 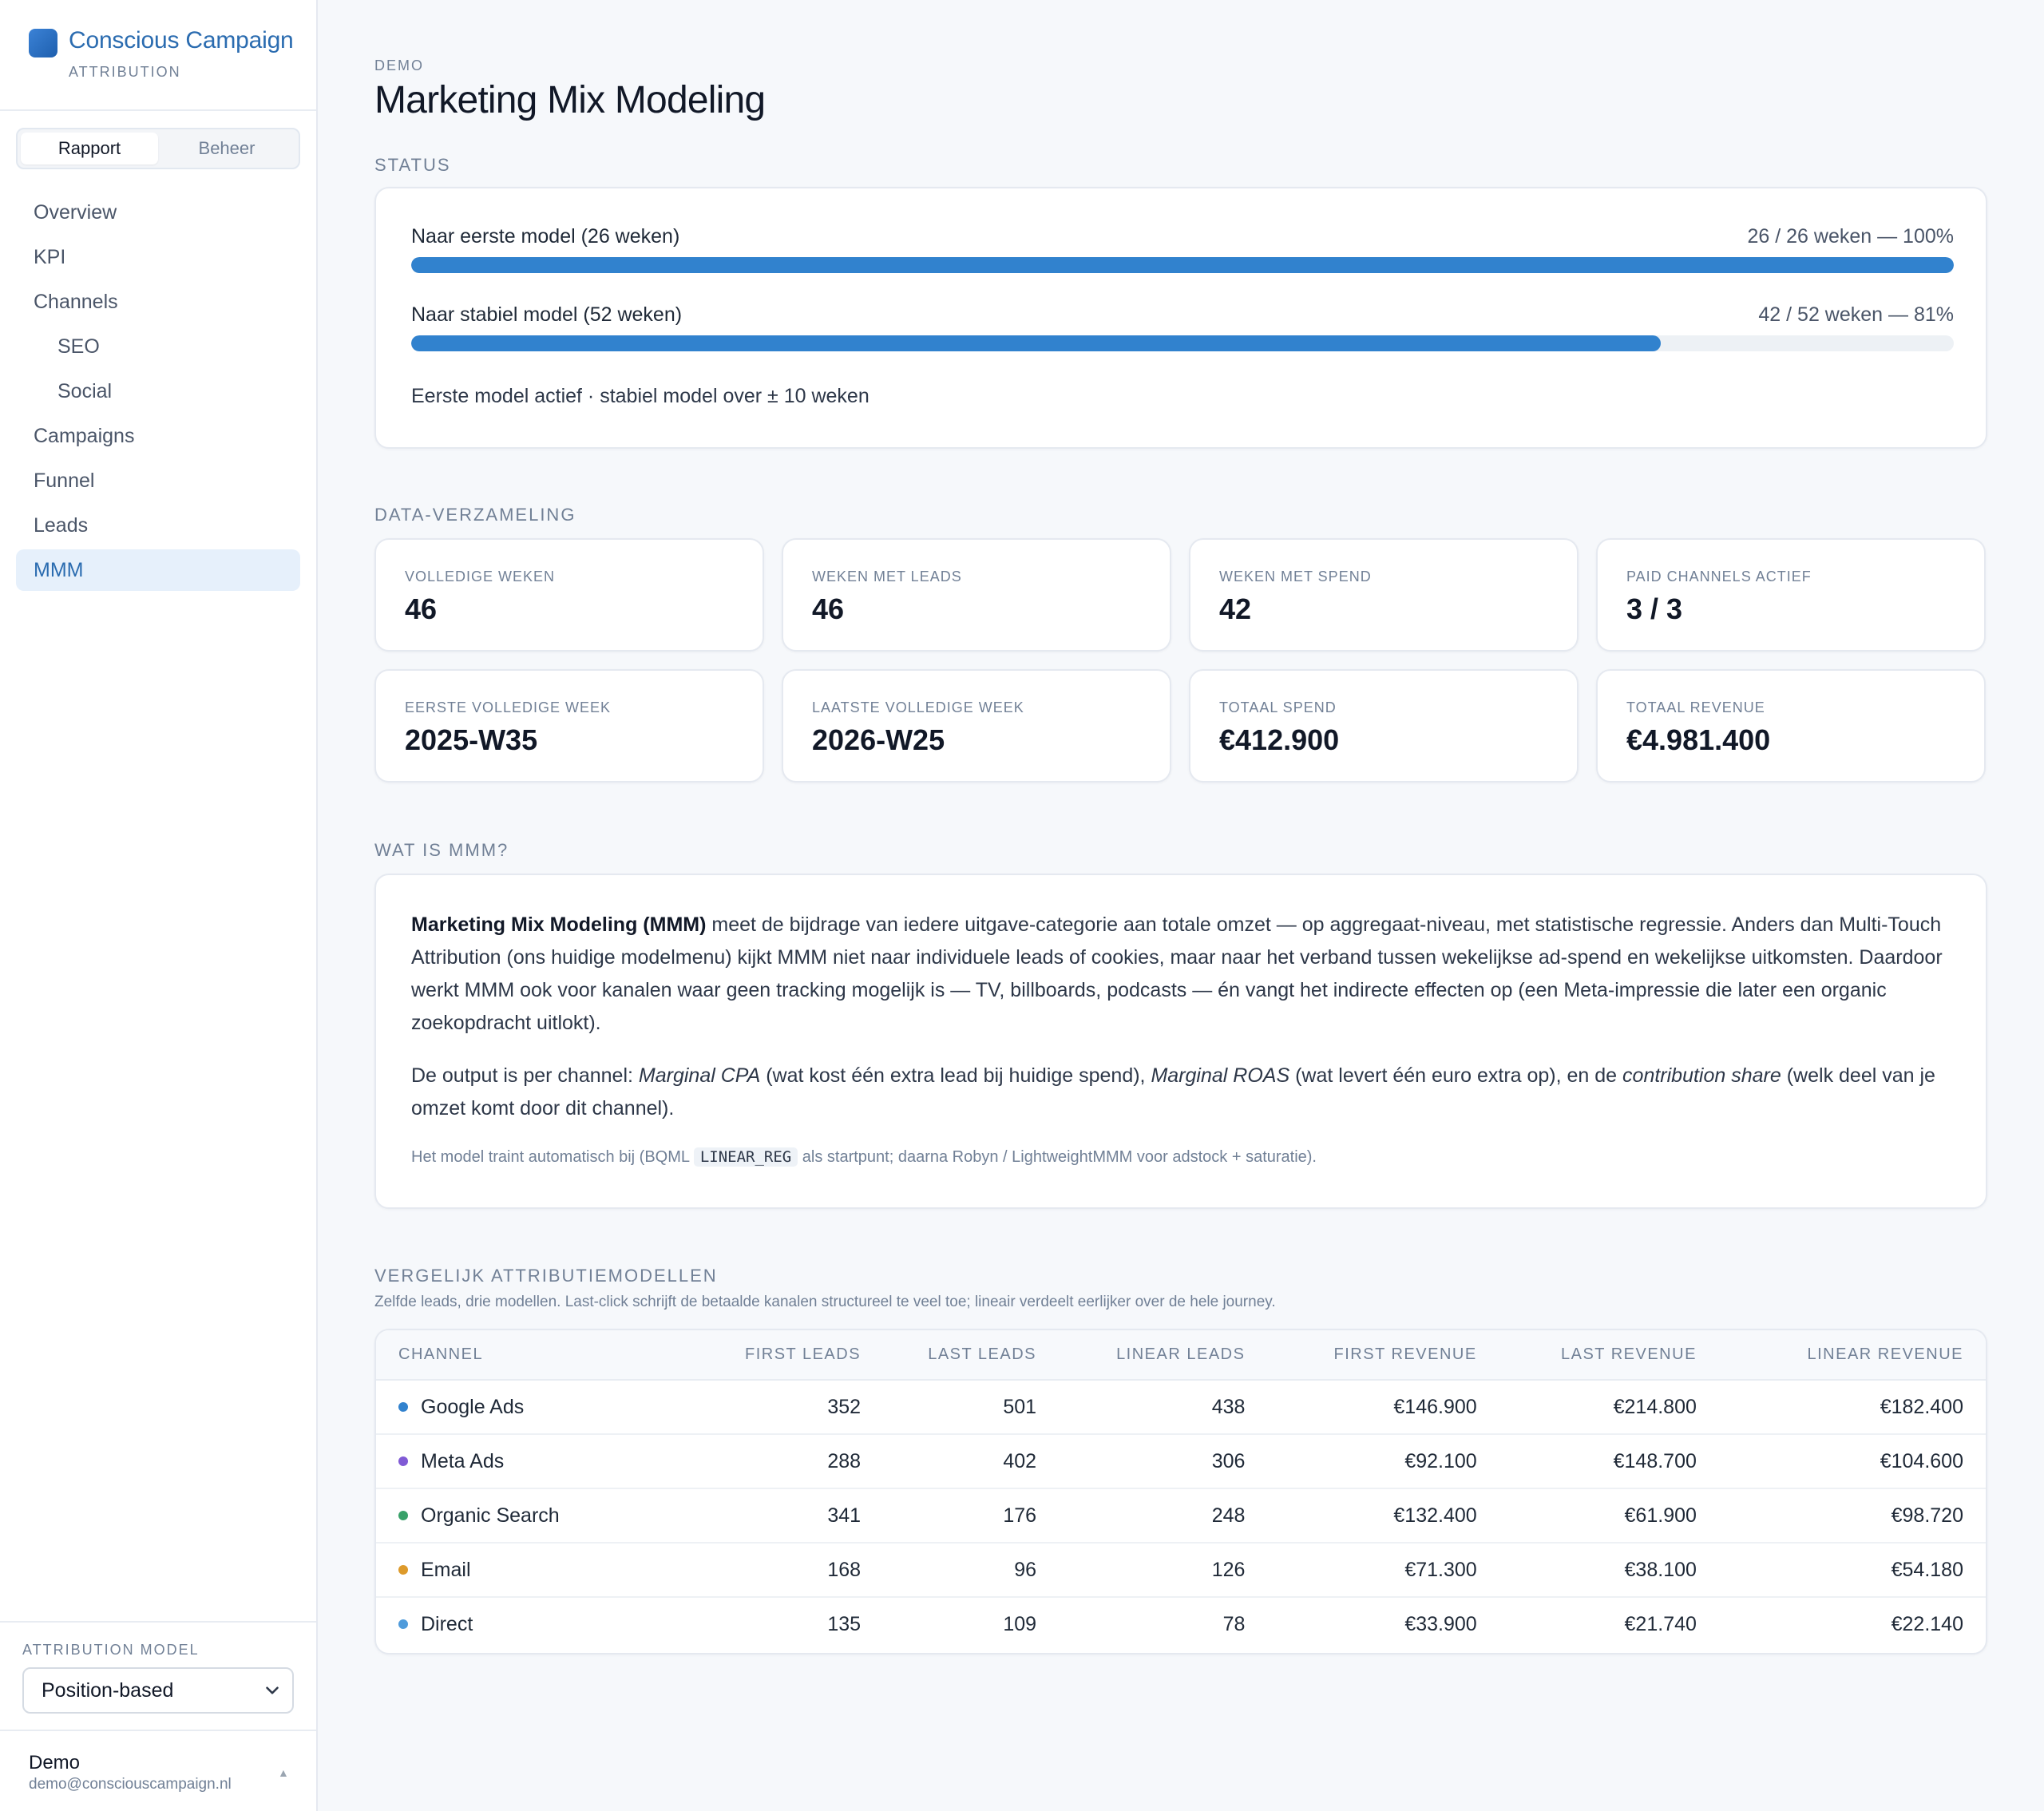 What do you see at coordinates (64, 480) in the screenshot?
I see `sidebar-item-funnel: Funnel` at bounding box center [64, 480].